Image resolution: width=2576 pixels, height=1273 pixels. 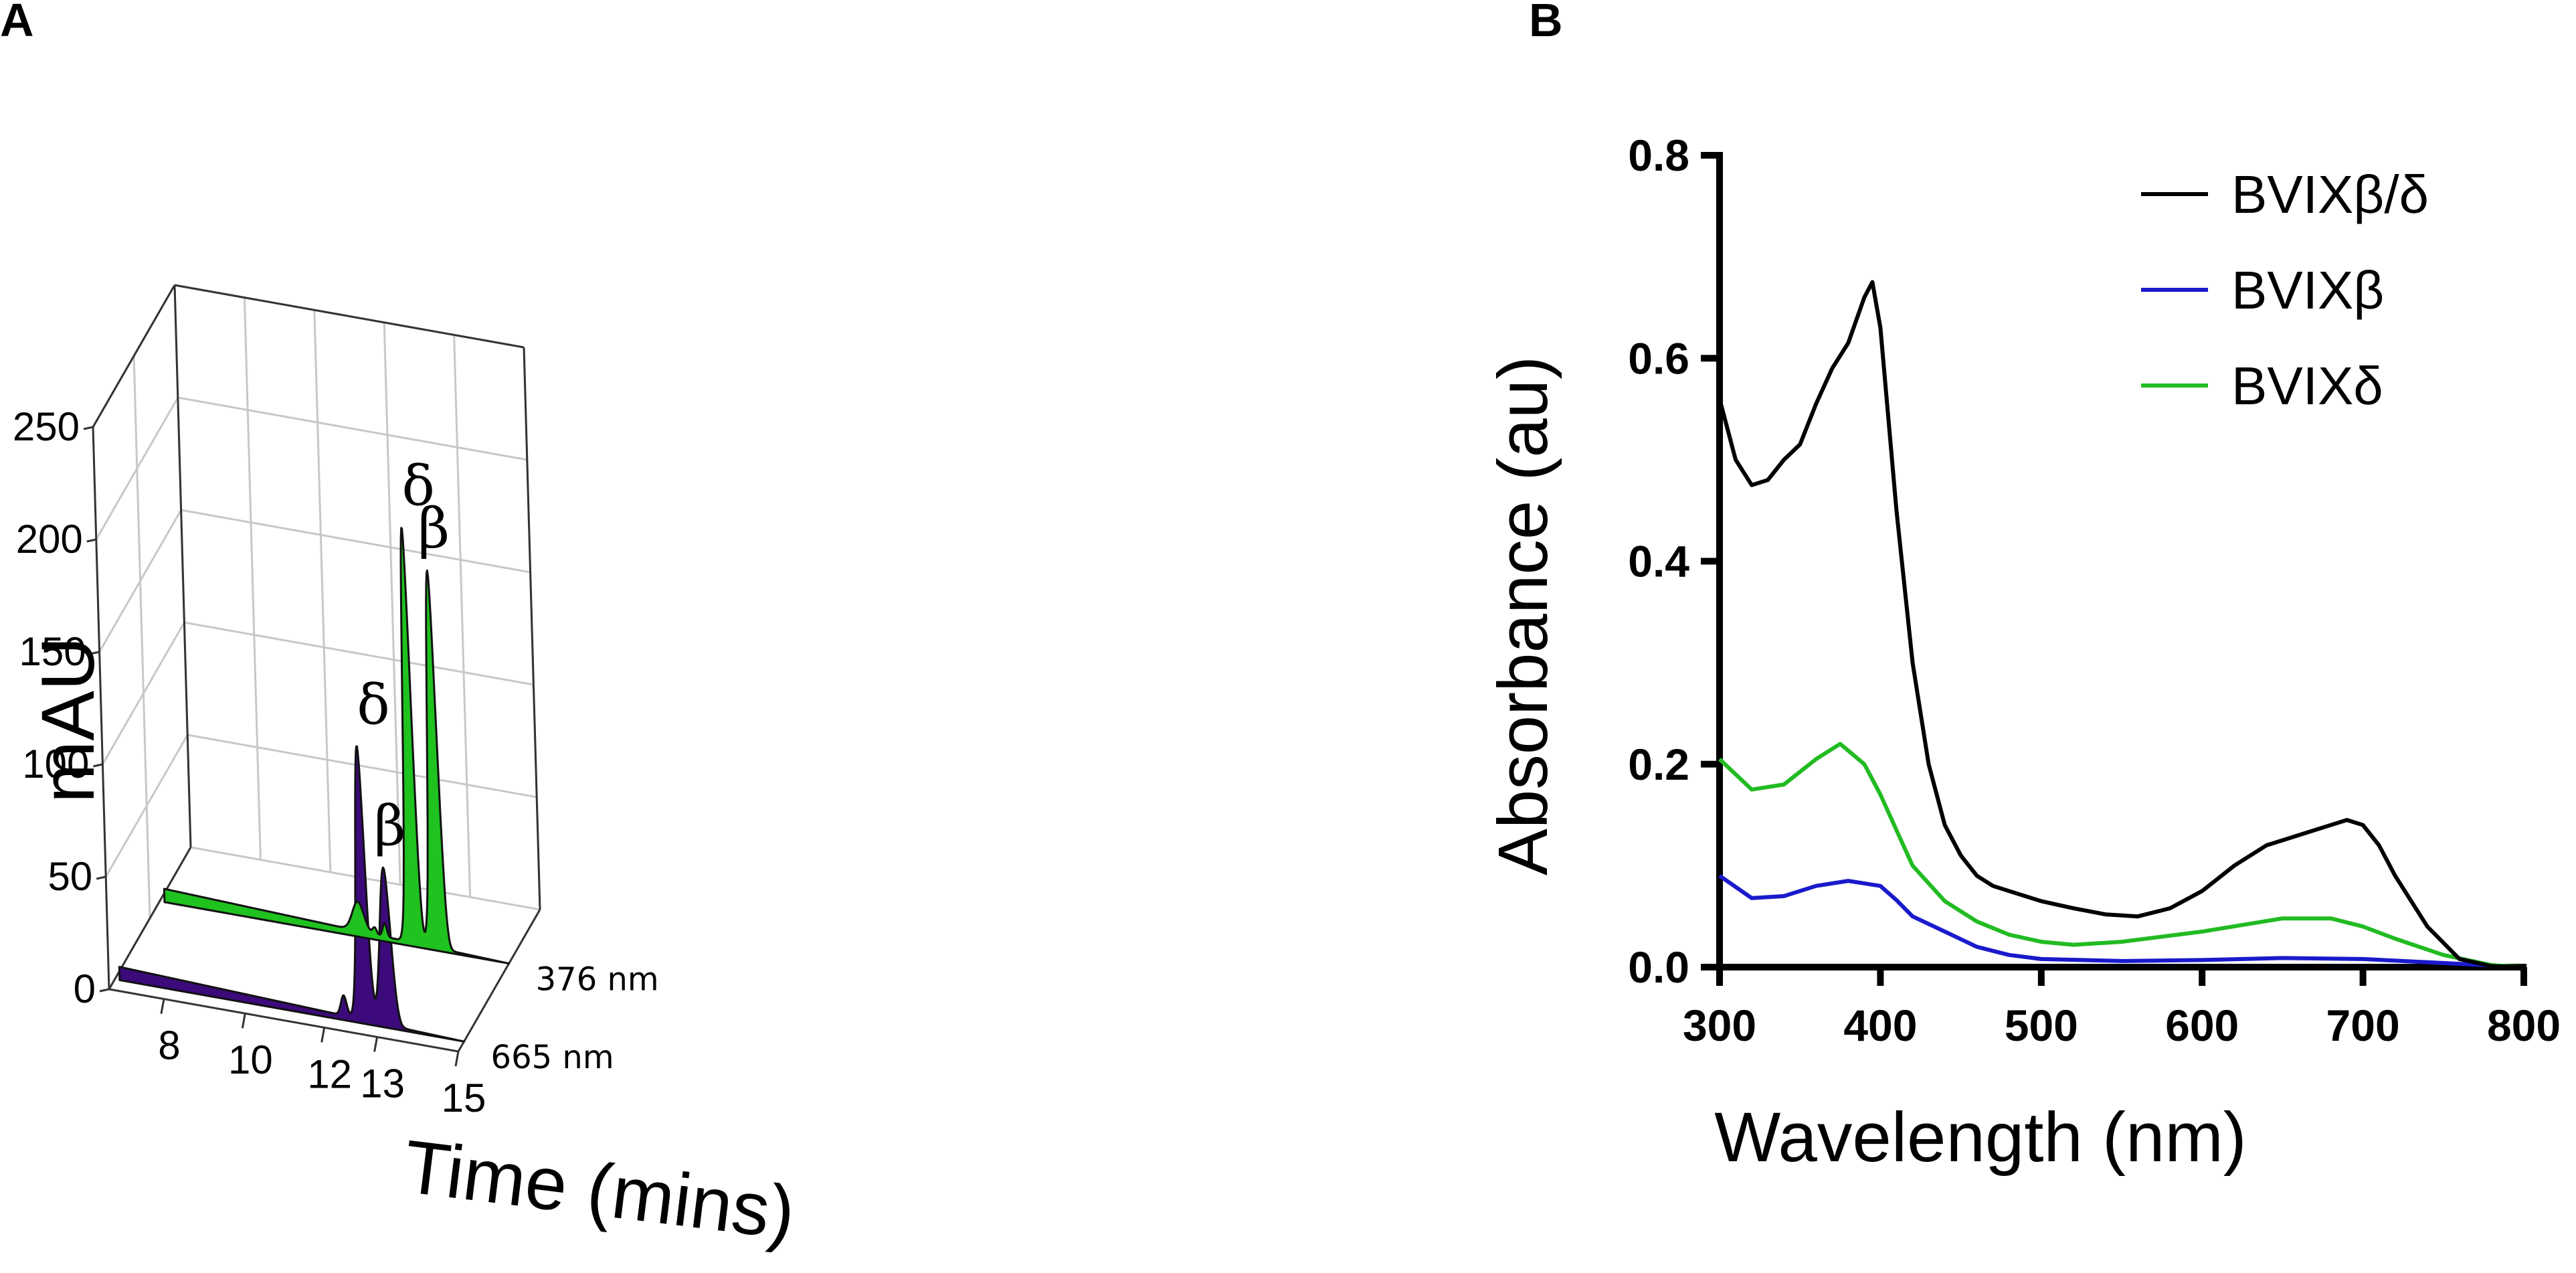 I want to click on absorbance-legend: BVIXβ/δ BVIXβ BVIXδ, so click(x=2285, y=290).